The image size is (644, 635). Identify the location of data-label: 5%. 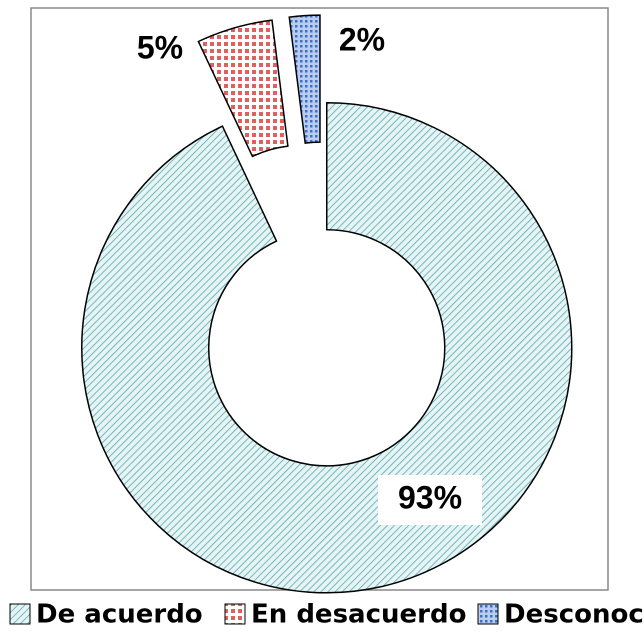
(160, 47).